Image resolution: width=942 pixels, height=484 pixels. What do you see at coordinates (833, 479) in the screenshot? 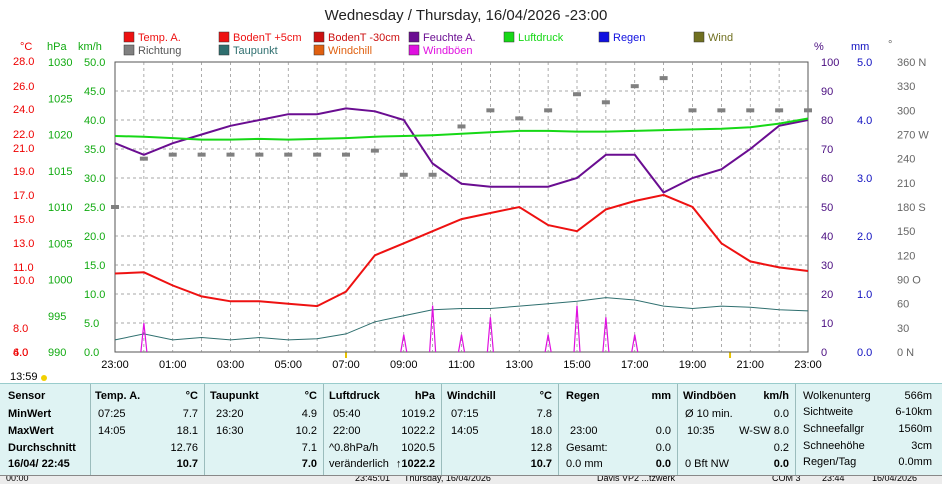
I see `status-item: 23:44` at bounding box center [833, 479].